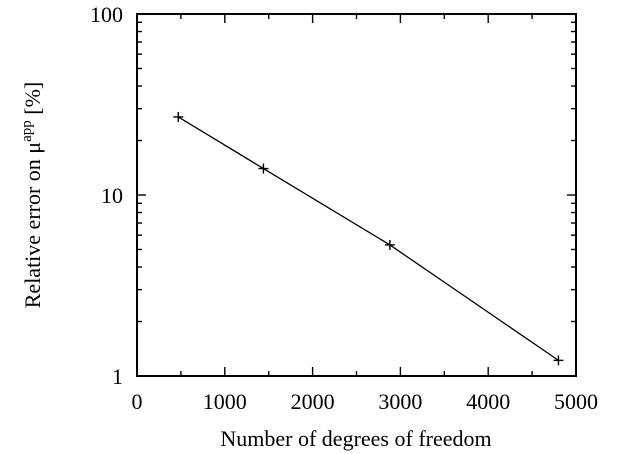 This screenshot has width=624, height=454. I want to click on x-tick-label: 0, so click(137, 401).